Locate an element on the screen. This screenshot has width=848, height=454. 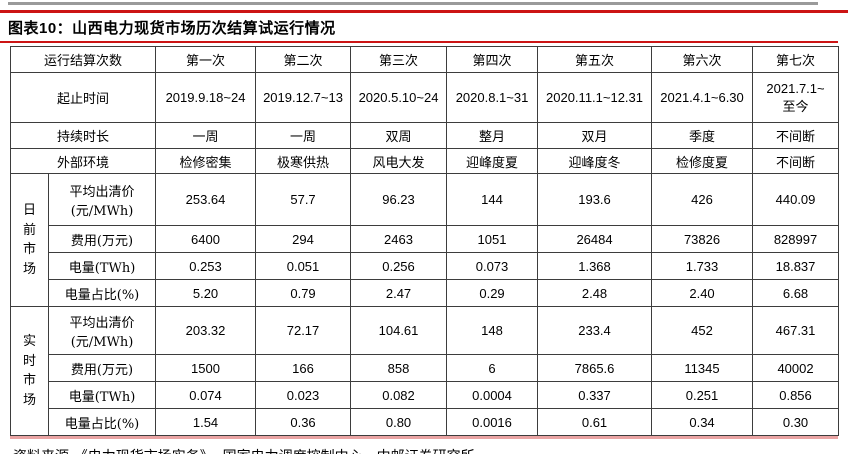
cell-value: 2019.12.7~13 is located at coordinates (303, 97).